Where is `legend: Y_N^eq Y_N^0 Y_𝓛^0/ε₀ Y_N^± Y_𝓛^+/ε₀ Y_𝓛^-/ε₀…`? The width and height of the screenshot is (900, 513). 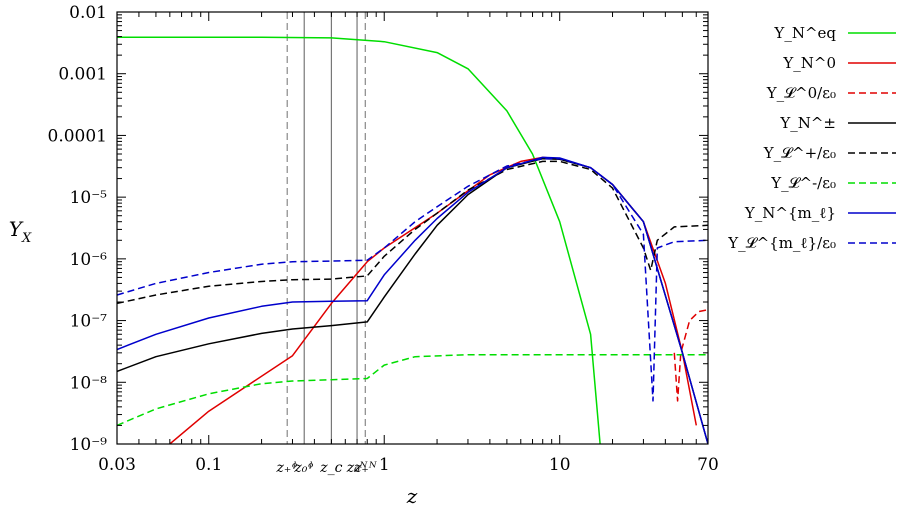 legend: Y_N^eq Y_N^0 Y_𝓛^0/ε₀ Y_N^± Y_𝓛^+/ε₀ Y_𝓛^-/ε₀… is located at coordinates (811, 138).